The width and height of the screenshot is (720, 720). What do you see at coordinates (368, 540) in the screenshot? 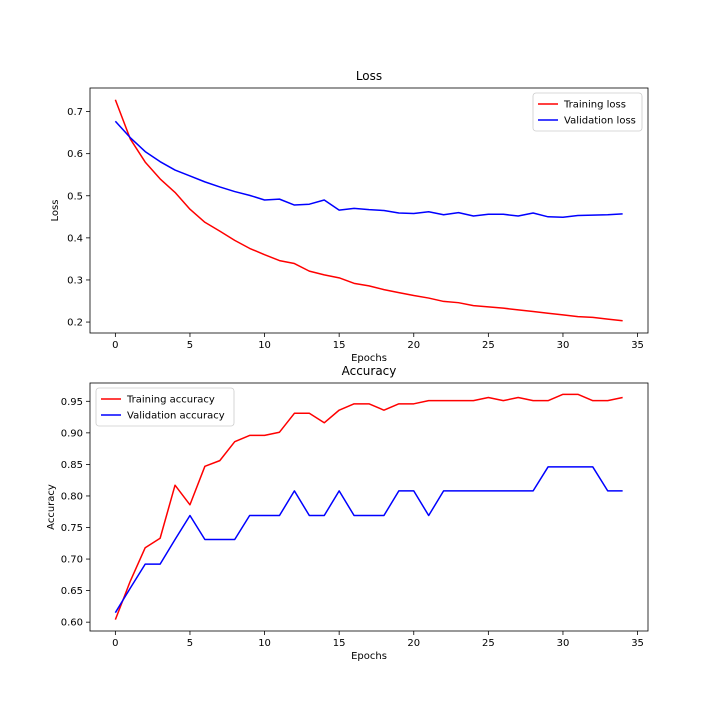
I see `series-line-validation-accuracy` at bounding box center [368, 540].